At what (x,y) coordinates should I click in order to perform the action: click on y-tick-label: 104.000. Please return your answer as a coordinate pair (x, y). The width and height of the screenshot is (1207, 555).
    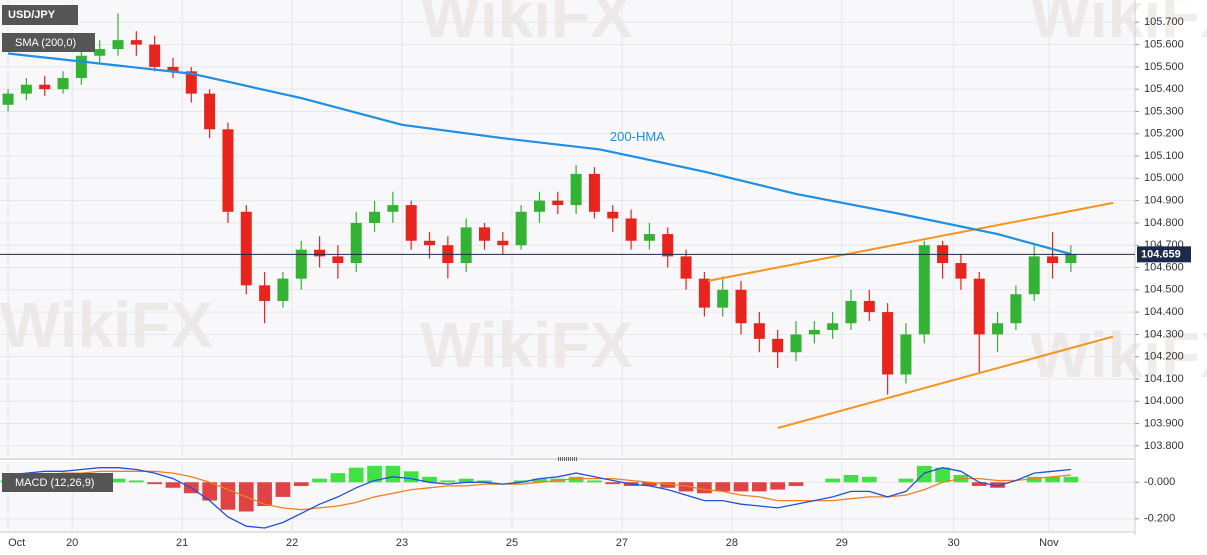
    Looking at the image, I should click on (1164, 401).